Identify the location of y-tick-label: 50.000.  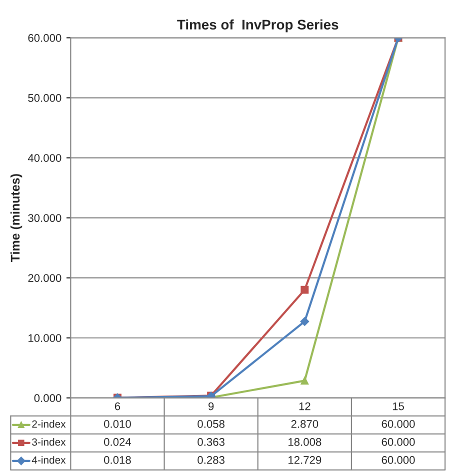
(45, 98).